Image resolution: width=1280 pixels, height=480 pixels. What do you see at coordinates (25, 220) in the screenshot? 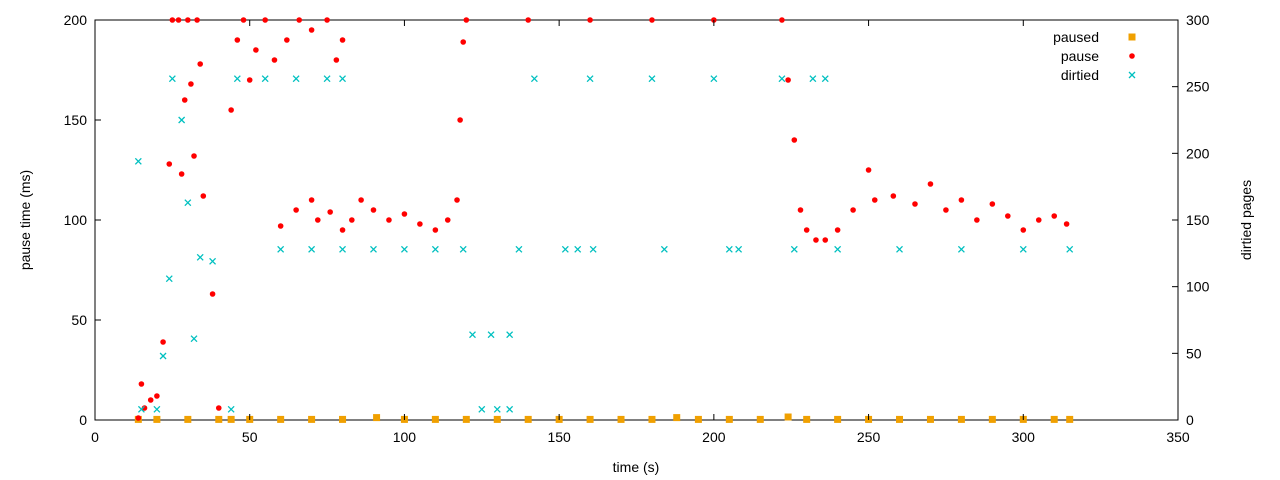
I see `y-axis-label: pause time (ms)` at bounding box center [25, 220].